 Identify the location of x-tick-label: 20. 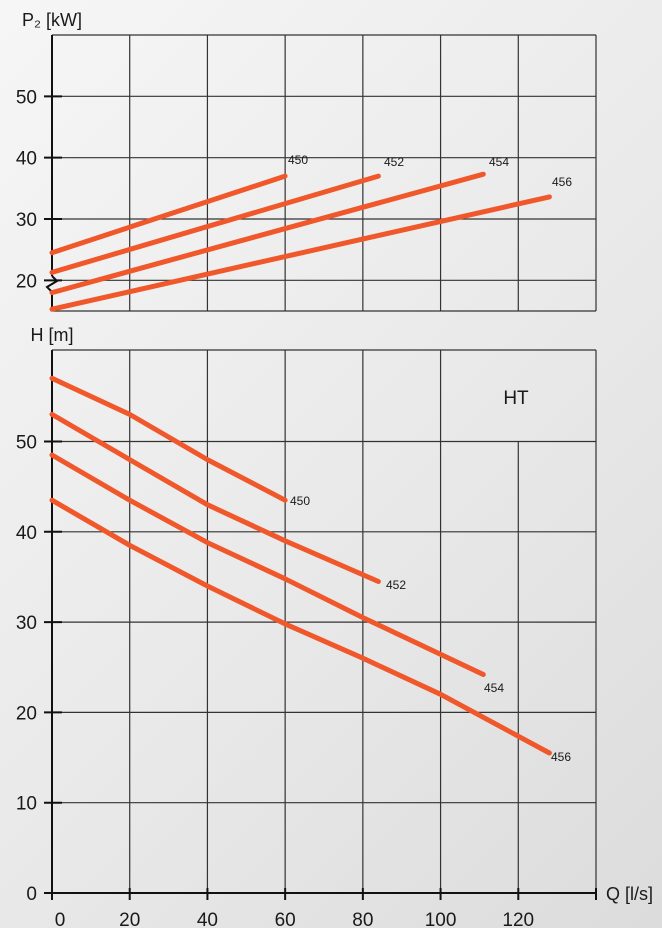
(129, 919).